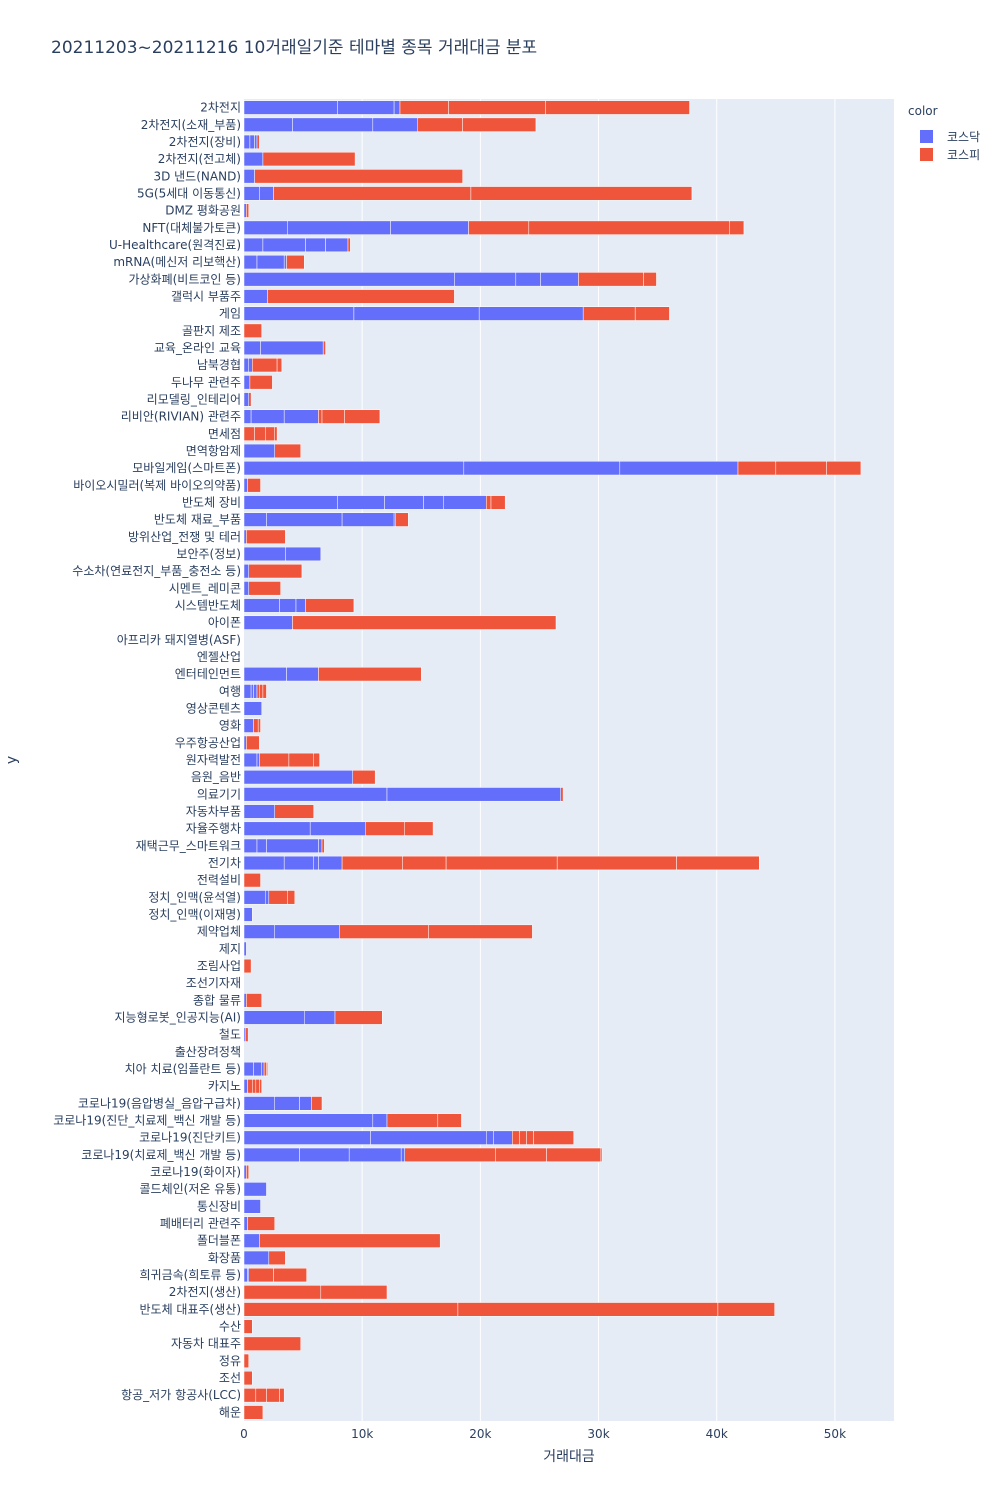 This screenshot has height=1504, width=1000. What do you see at coordinates (206, 1344) in the screenshot?
I see `y-tick-label: 자동차 대표주` at bounding box center [206, 1344].